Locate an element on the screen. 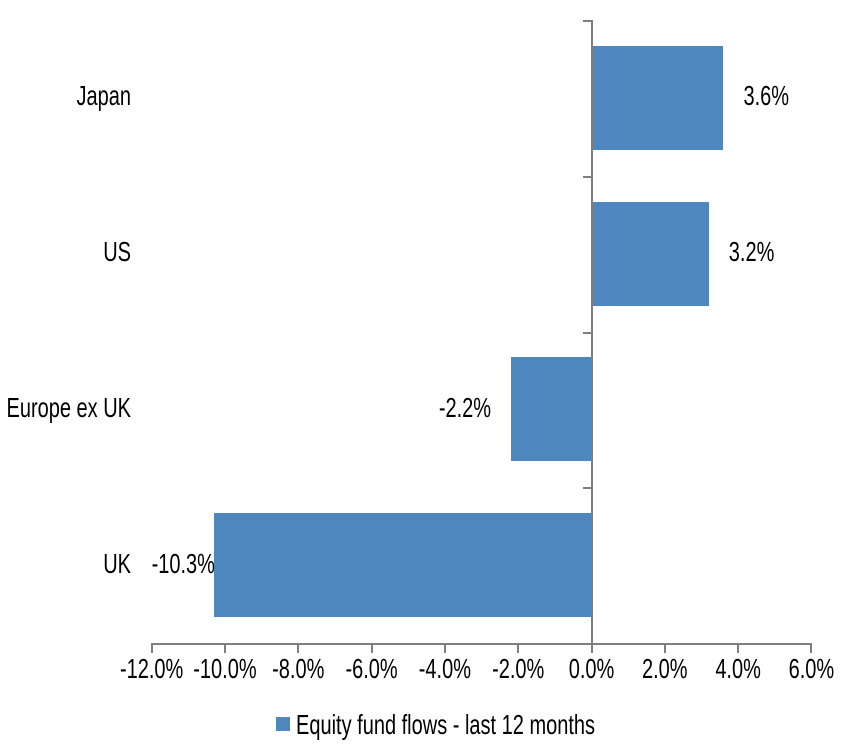  x-tick-label: 6.0% is located at coordinates (811, 669).